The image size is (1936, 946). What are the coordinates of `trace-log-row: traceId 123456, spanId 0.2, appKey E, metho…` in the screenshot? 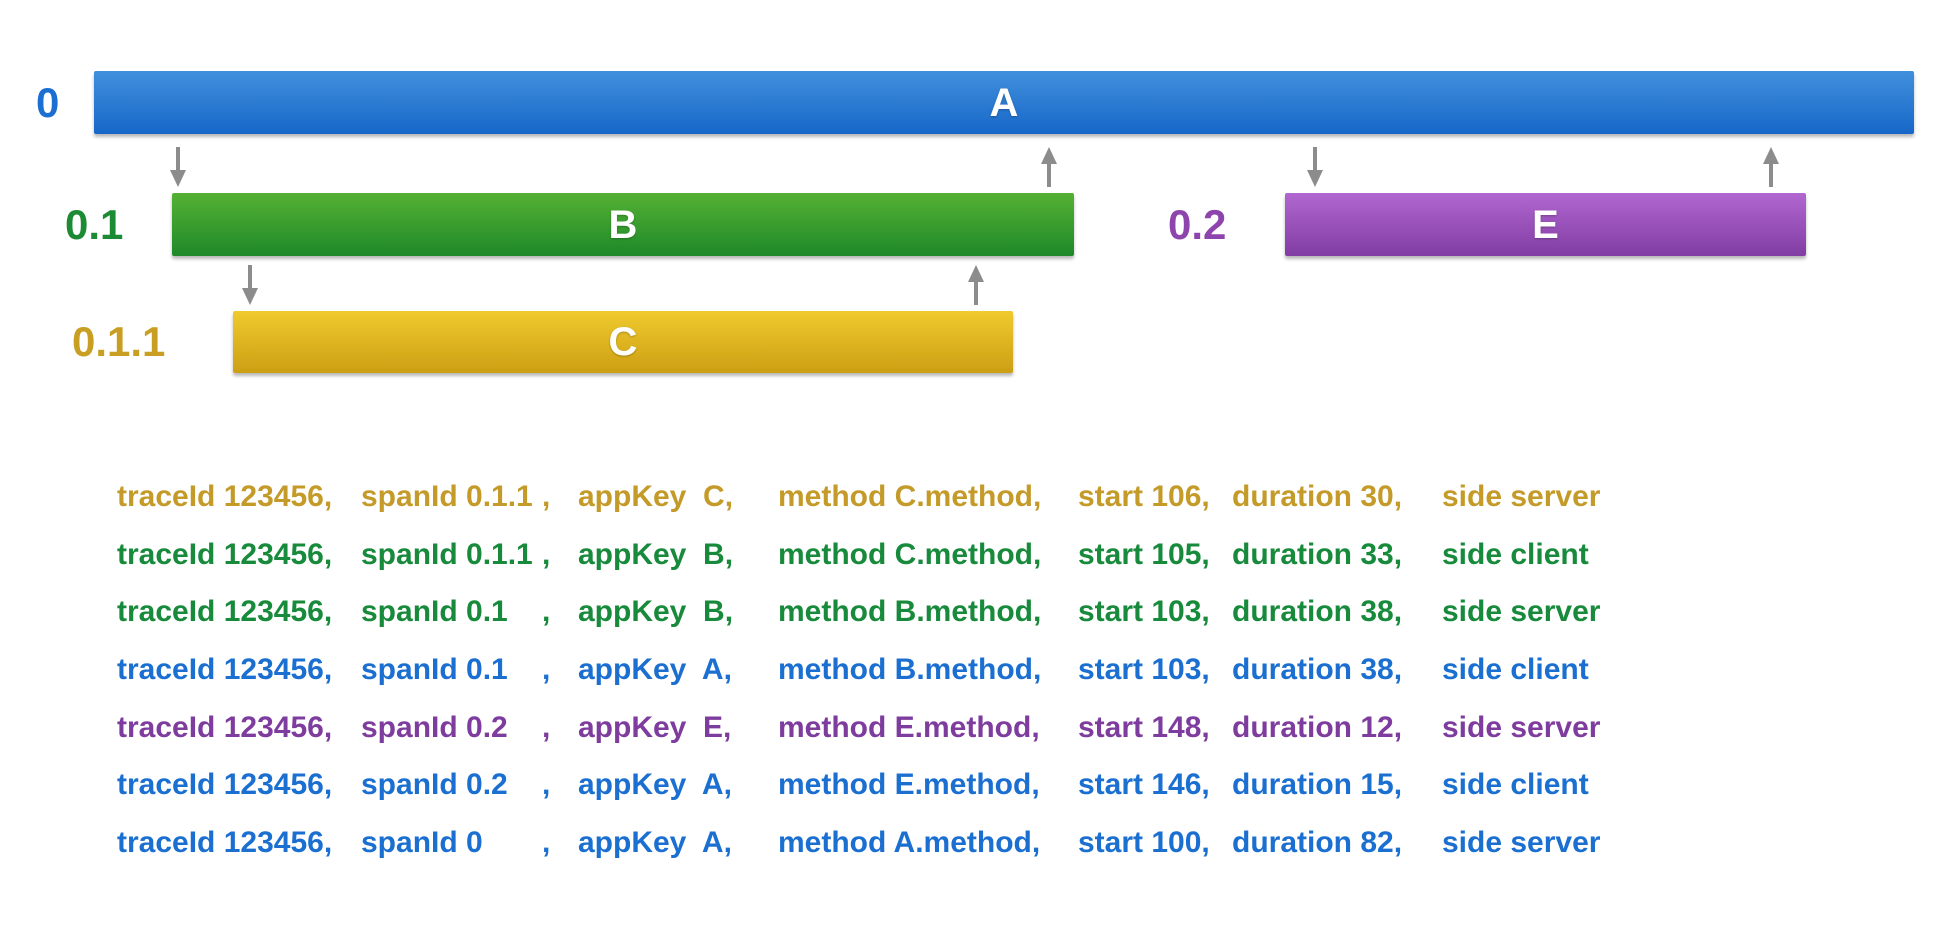 It's located at (858, 728).